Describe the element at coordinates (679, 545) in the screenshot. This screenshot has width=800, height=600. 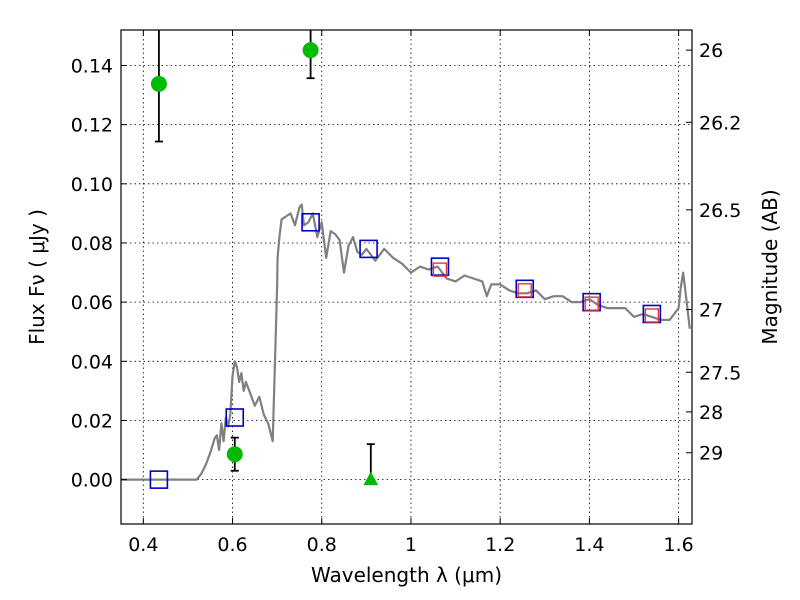
I see `x-tick-label: 1.6` at that location.